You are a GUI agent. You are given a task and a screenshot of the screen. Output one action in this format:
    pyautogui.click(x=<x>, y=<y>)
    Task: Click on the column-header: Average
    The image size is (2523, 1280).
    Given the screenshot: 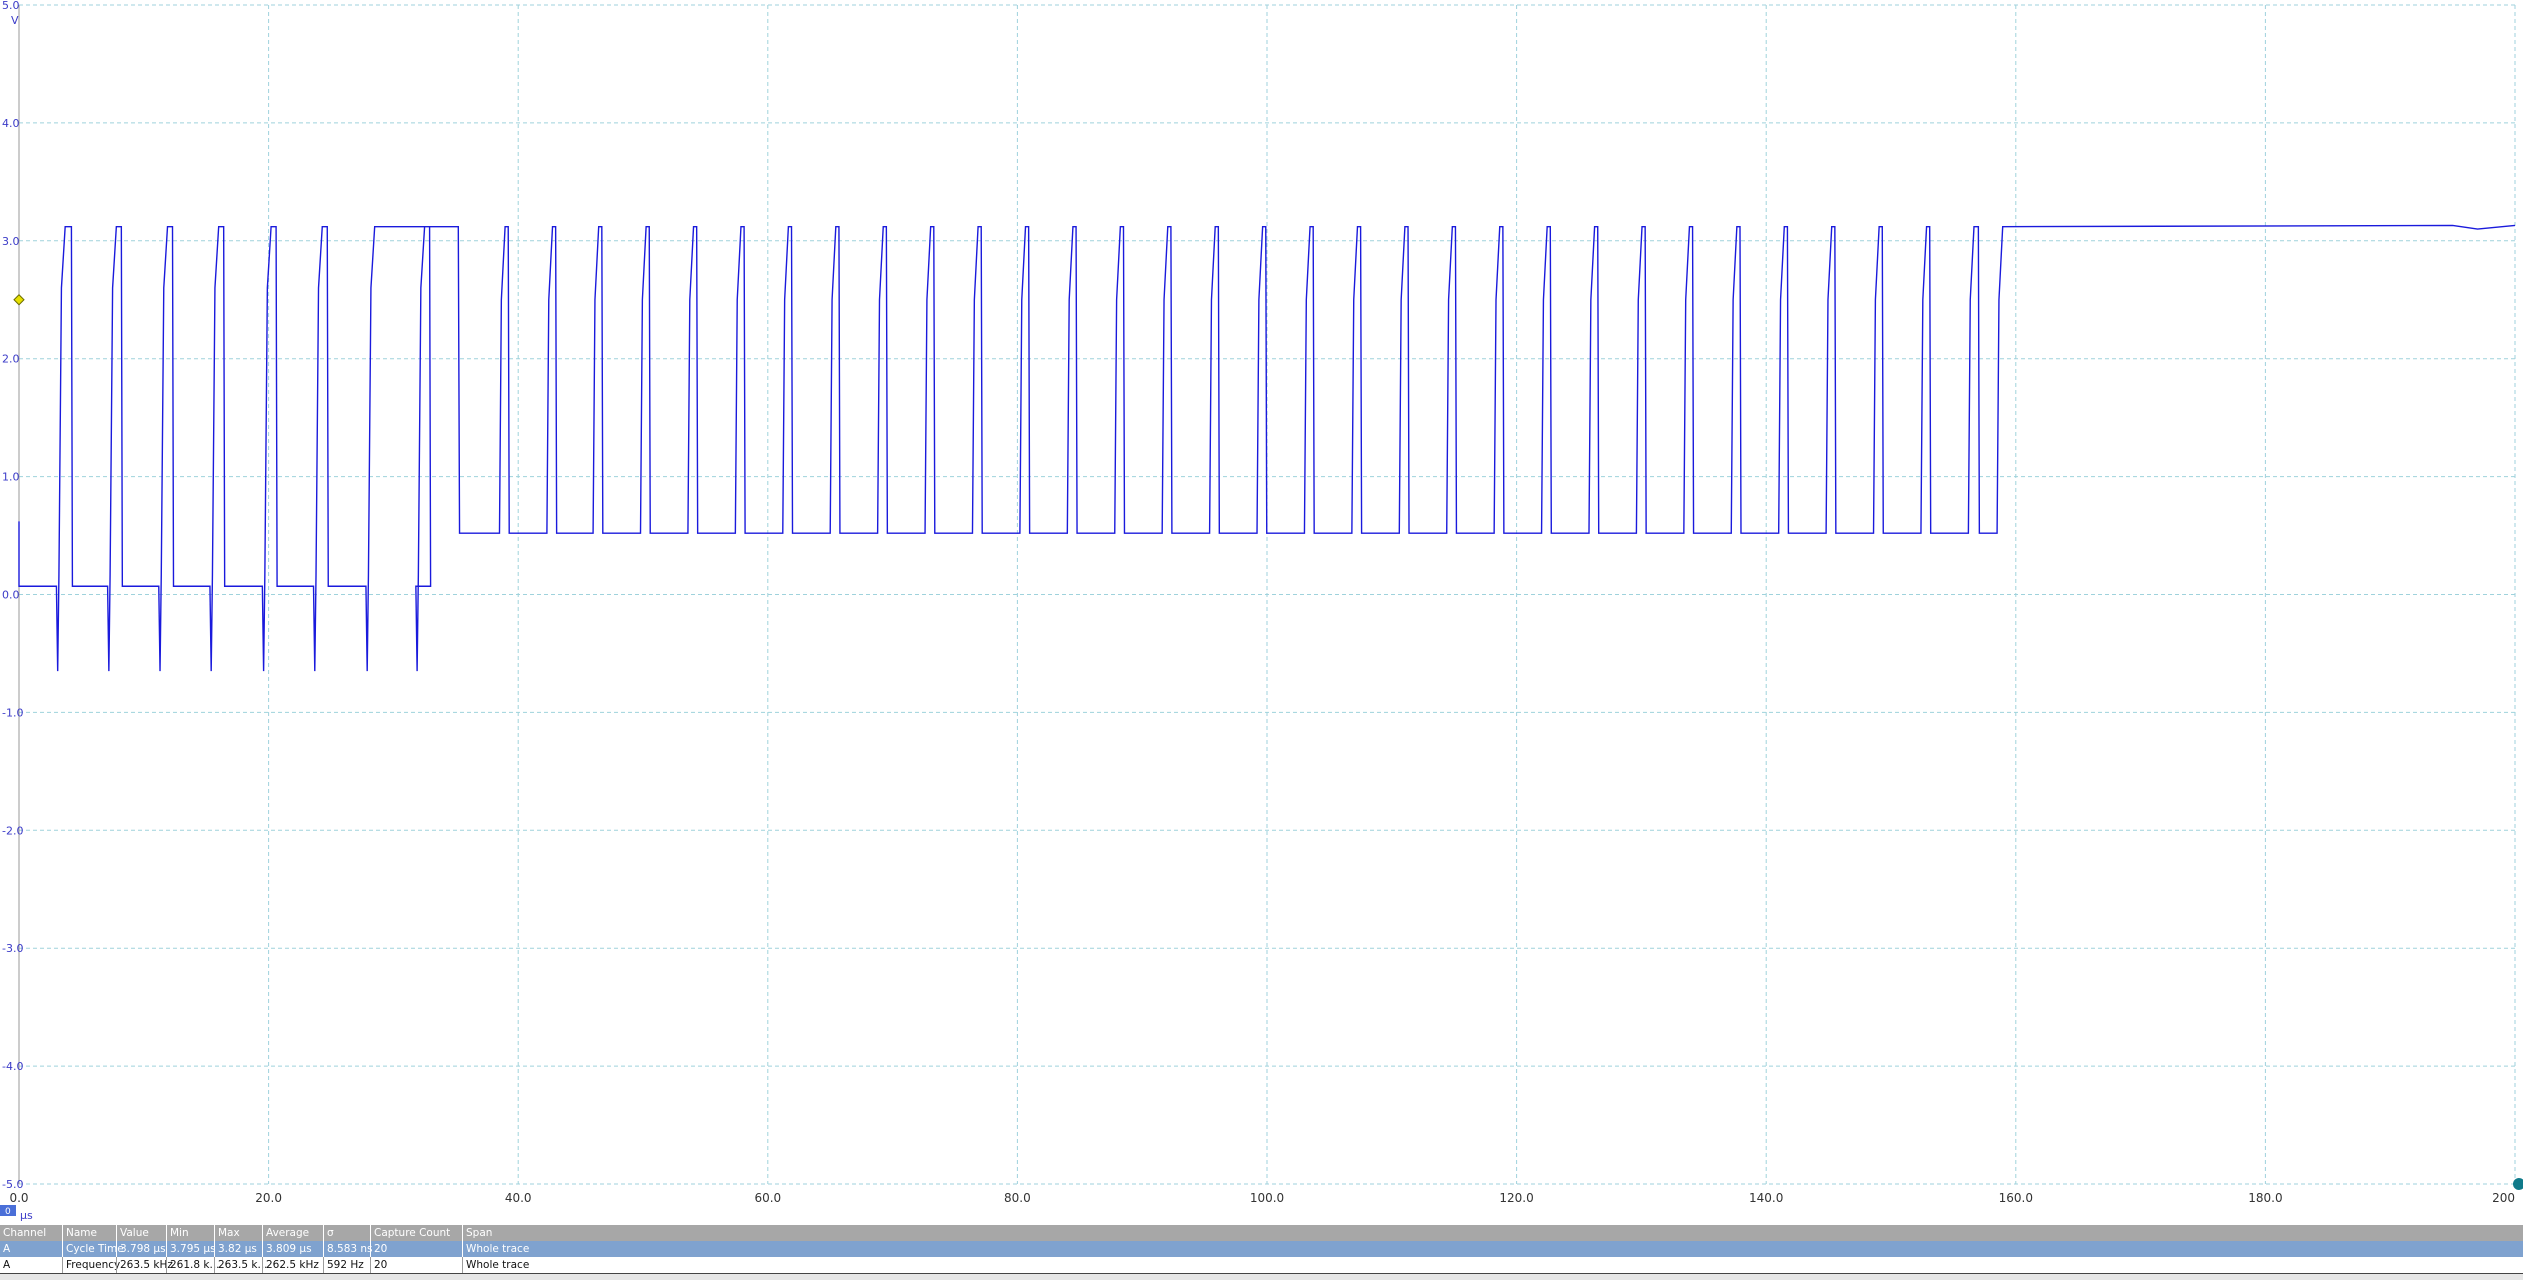 What is the action you would take?
    pyautogui.click(x=292, y=1233)
    